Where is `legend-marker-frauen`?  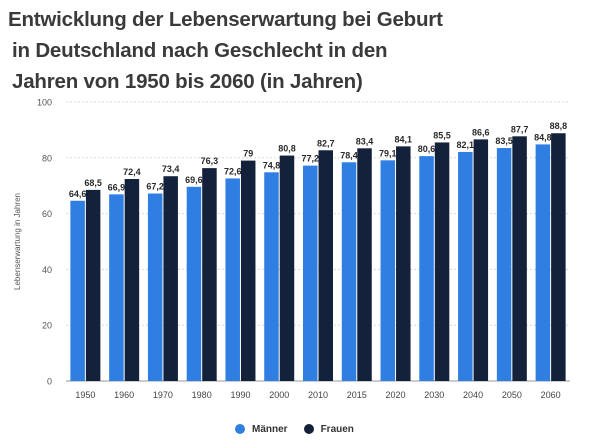
legend-marker-frauen is located at coordinates (308, 429).